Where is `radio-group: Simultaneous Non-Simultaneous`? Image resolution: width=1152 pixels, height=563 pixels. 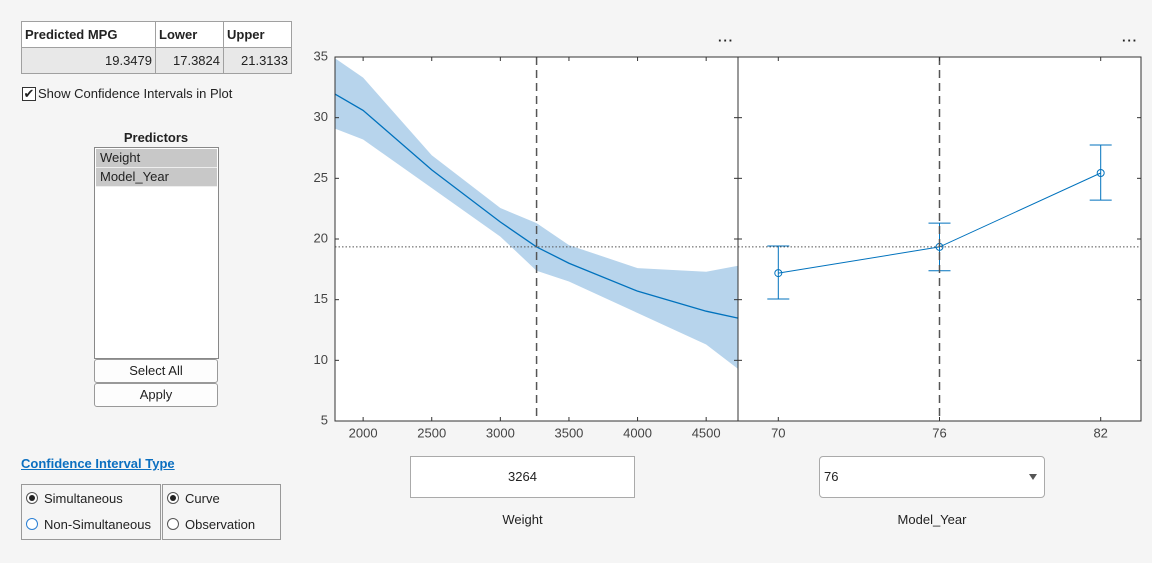
radio-group: Simultaneous Non-Simultaneous is located at coordinates (91, 512).